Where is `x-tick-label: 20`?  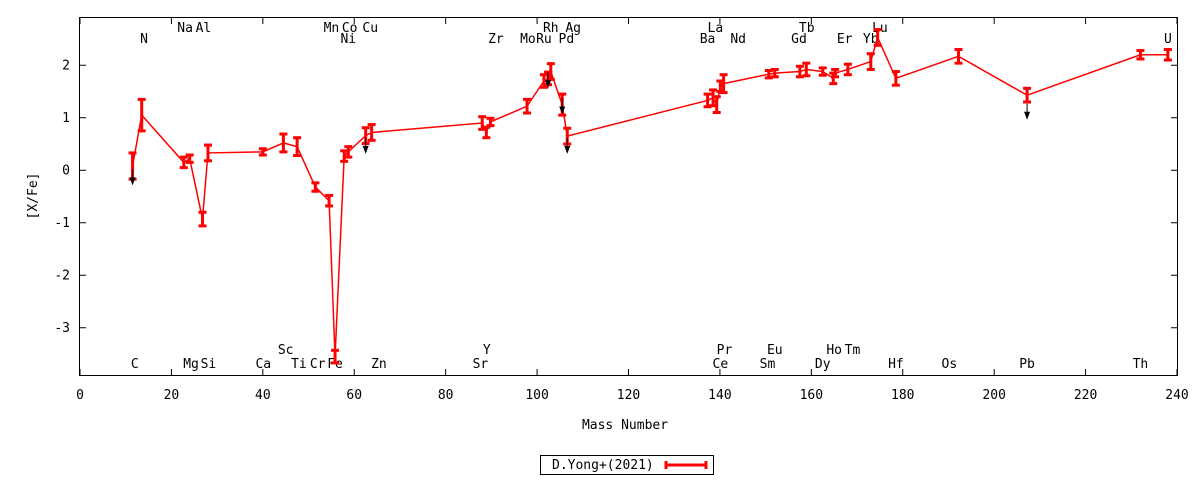 x-tick-label: 20 is located at coordinates (172, 395).